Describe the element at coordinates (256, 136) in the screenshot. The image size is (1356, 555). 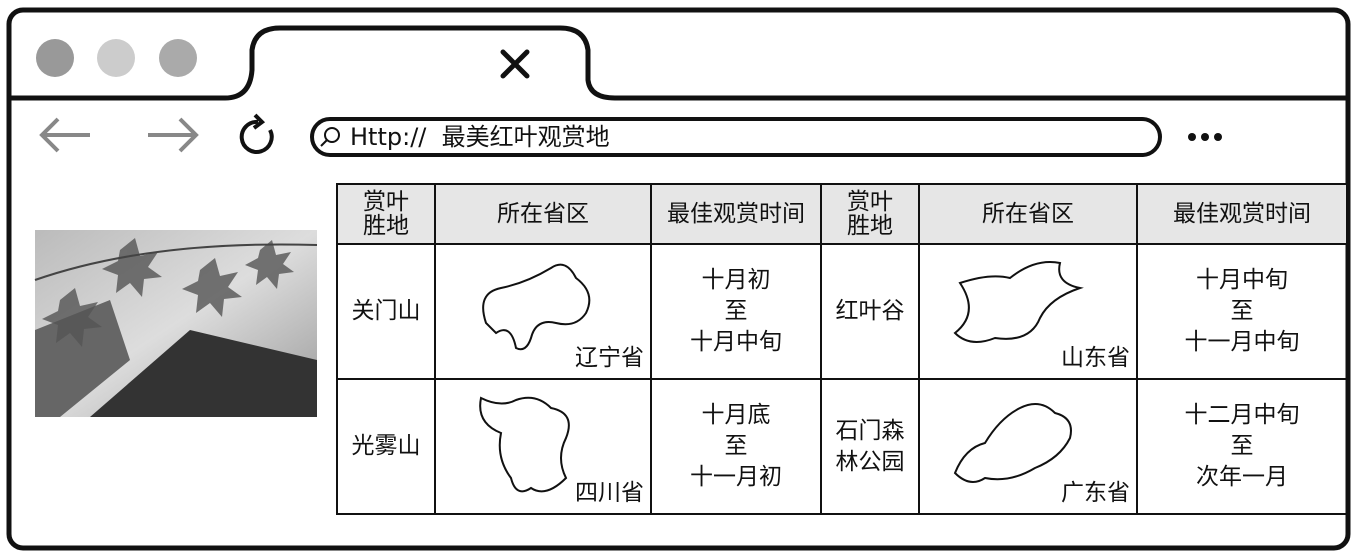
I see `reload-button` at that location.